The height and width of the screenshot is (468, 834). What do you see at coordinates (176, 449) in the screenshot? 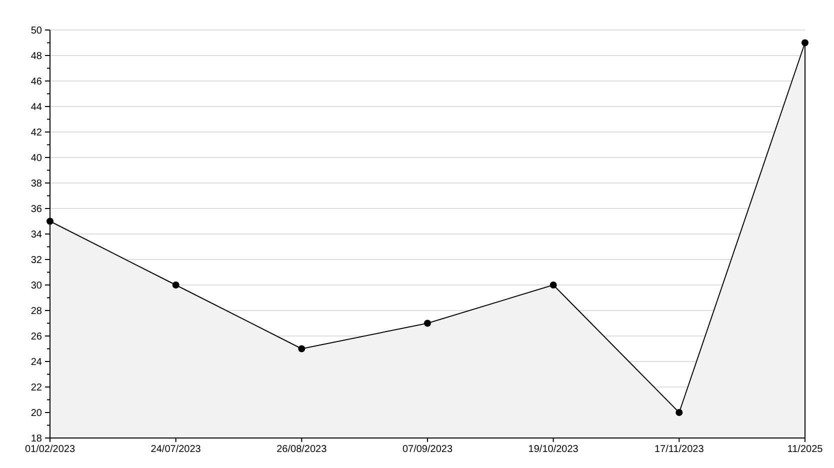
I see `x-tick-label: 24/07/2023` at bounding box center [176, 449].